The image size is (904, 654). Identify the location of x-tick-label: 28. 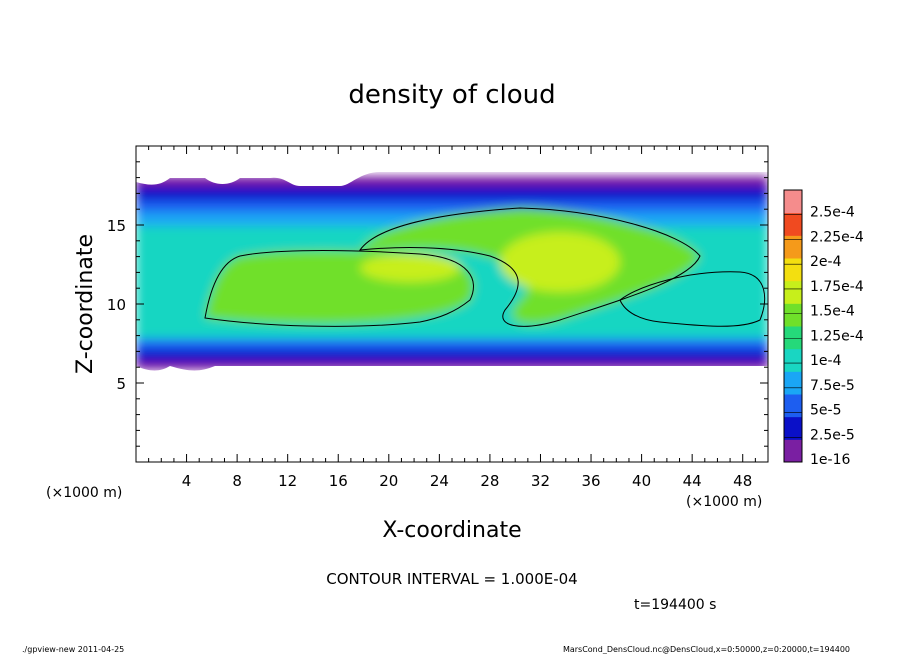
(489, 481).